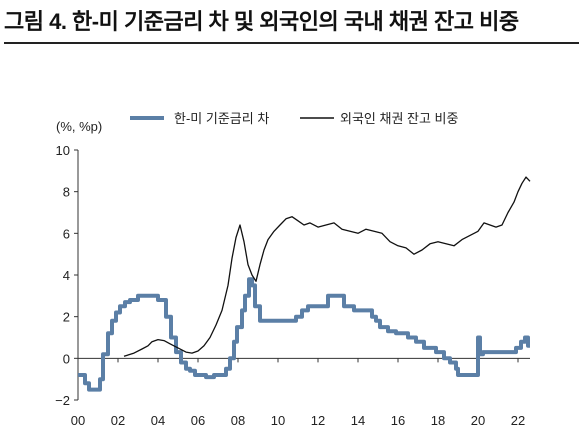 The height and width of the screenshot is (446, 583). I want to click on legend: 한-미 기준금리 차 외국인 채권 잔고 비중, so click(294, 118).